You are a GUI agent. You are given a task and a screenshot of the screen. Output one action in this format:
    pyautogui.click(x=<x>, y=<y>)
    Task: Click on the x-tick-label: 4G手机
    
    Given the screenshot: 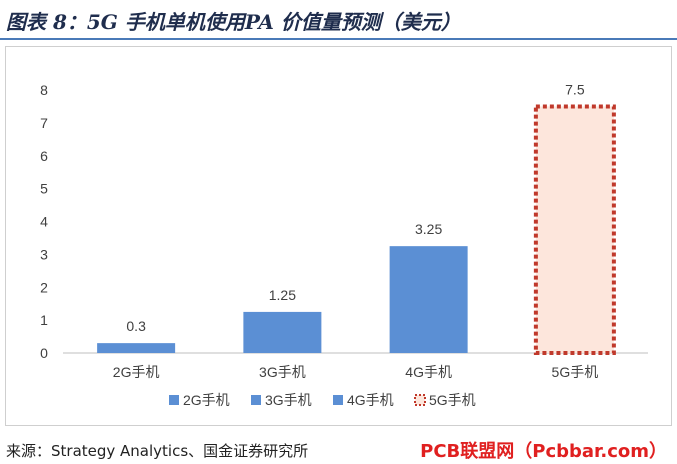 What is the action you would take?
    pyautogui.click(x=428, y=372)
    